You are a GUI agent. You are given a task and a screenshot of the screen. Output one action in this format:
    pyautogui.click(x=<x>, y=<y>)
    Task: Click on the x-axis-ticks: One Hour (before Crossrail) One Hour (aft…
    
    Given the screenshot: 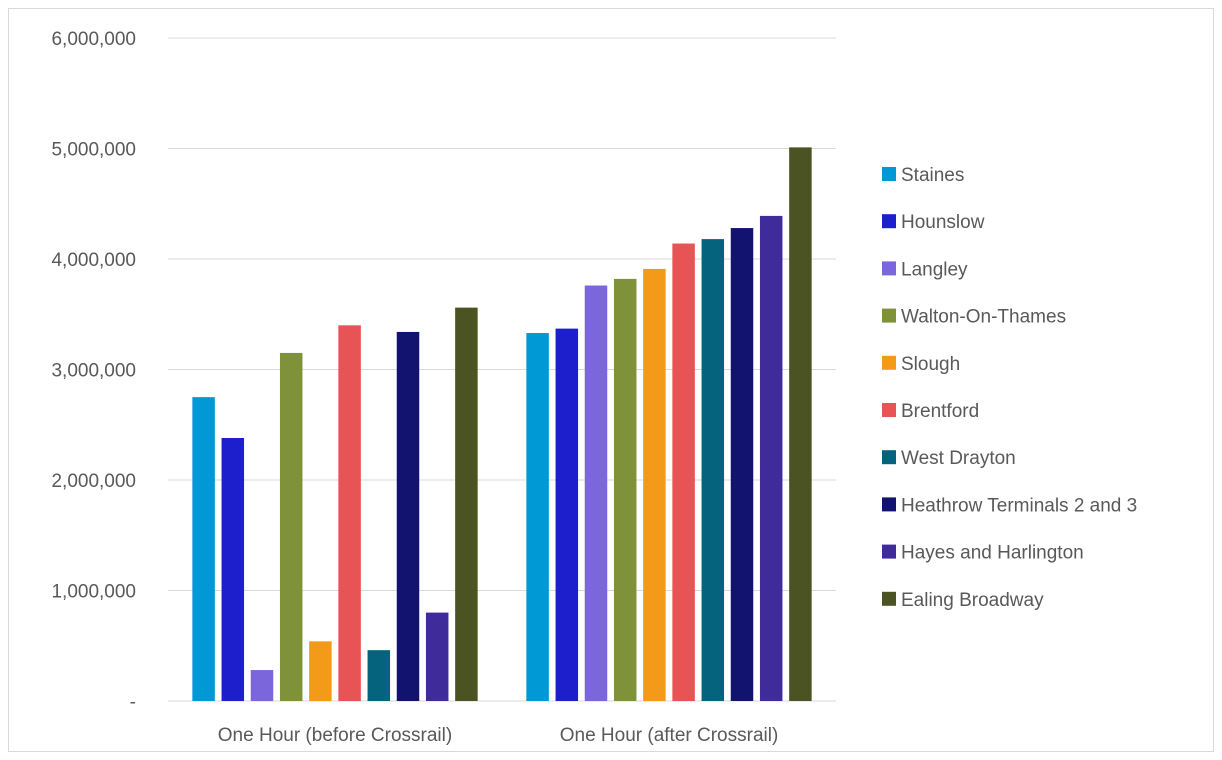 What is the action you would take?
    pyautogui.click(x=498, y=735)
    